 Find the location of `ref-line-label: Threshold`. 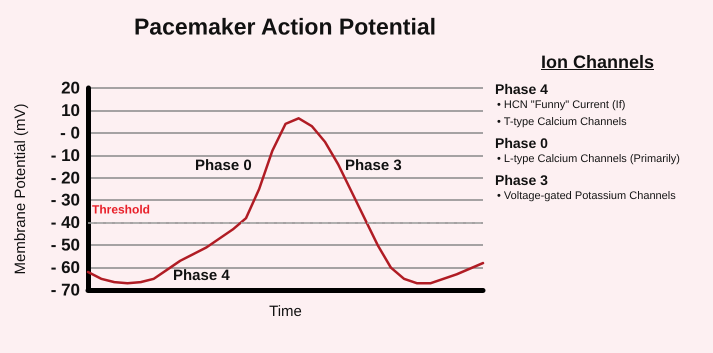

ref-line-label: Threshold is located at coordinates (121, 209).